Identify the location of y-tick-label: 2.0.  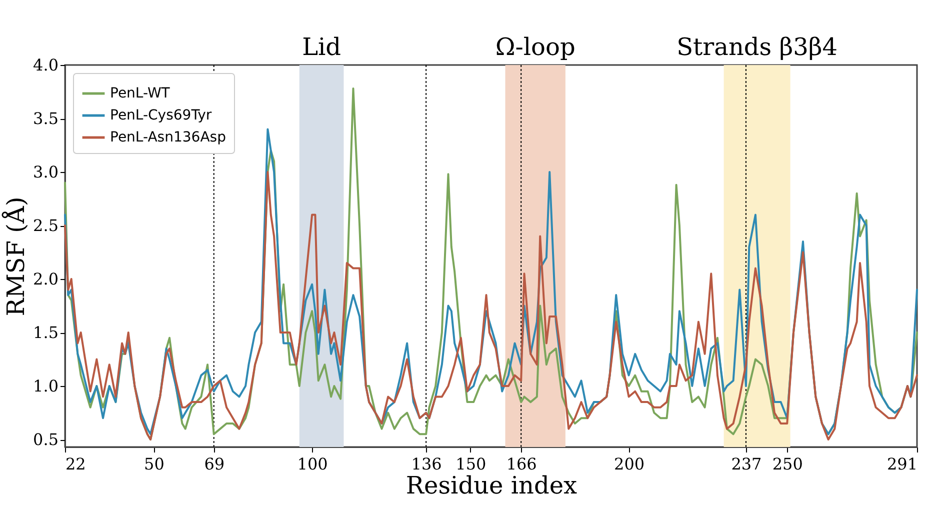
(45, 279).